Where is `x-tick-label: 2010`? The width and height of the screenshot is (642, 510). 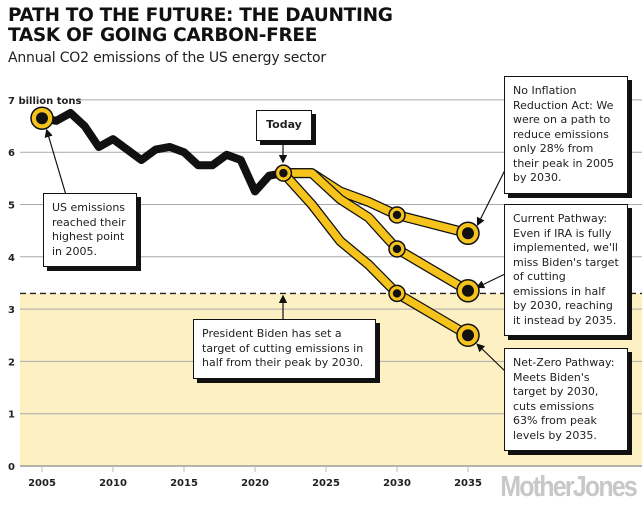 x-tick-label: 2010 is located at coordinates (113, 483).